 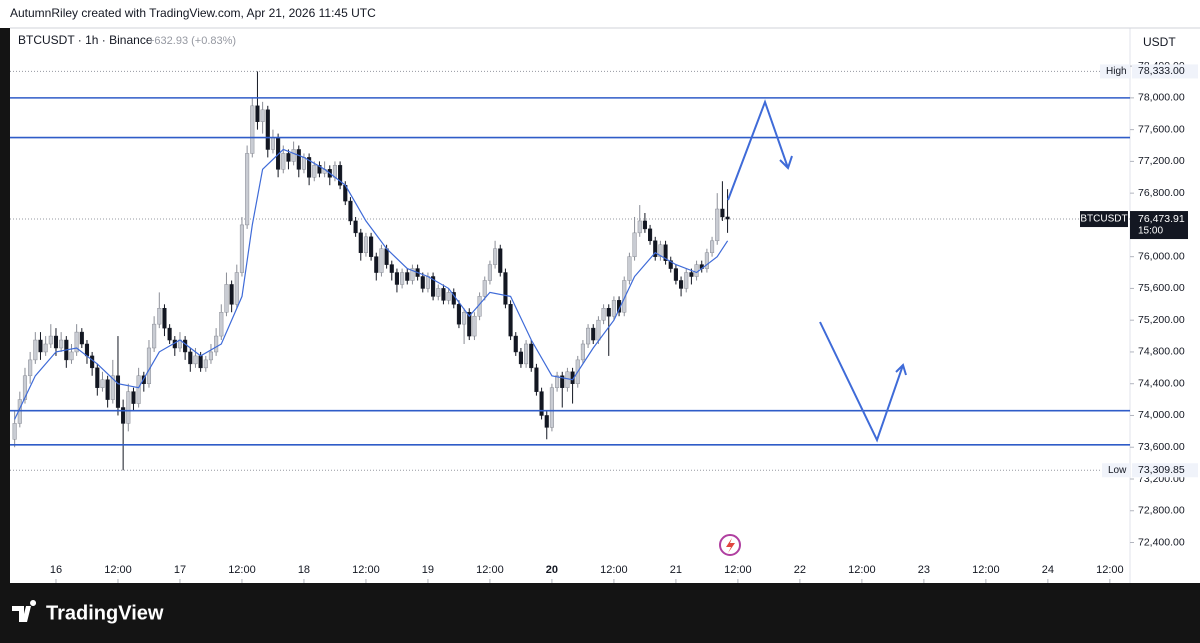 I want to click on event-bolt, so click(x=730, y=545).